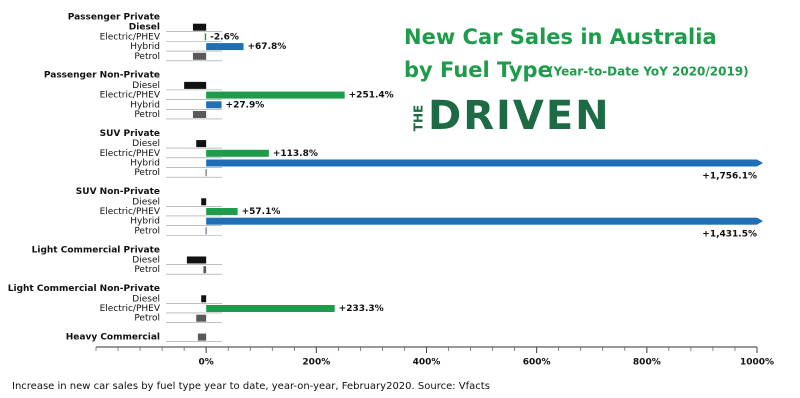  I want to click on value-label: +67.8%, so click(267, 47).